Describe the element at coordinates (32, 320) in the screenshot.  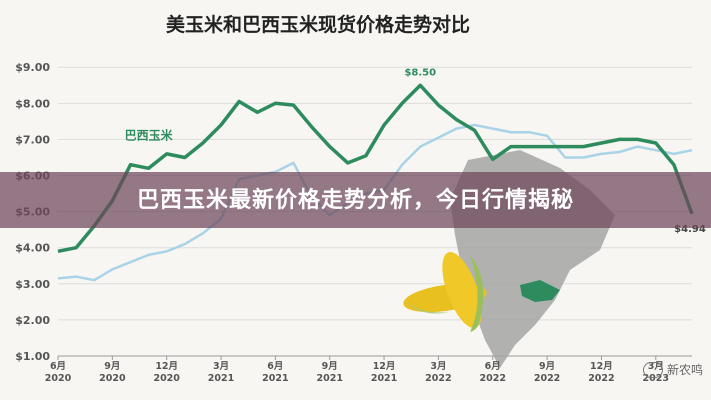
I see `y-tick-label: $2.00` at that location.